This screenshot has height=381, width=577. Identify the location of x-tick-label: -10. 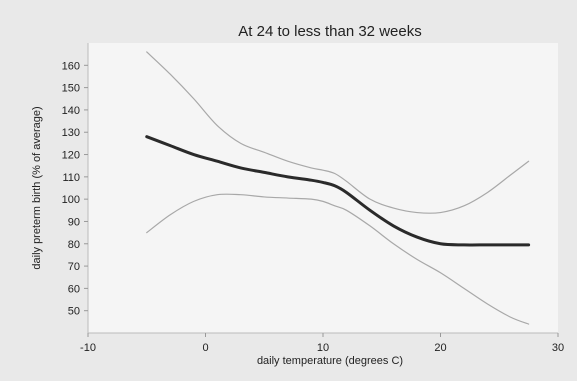
(88, 348).